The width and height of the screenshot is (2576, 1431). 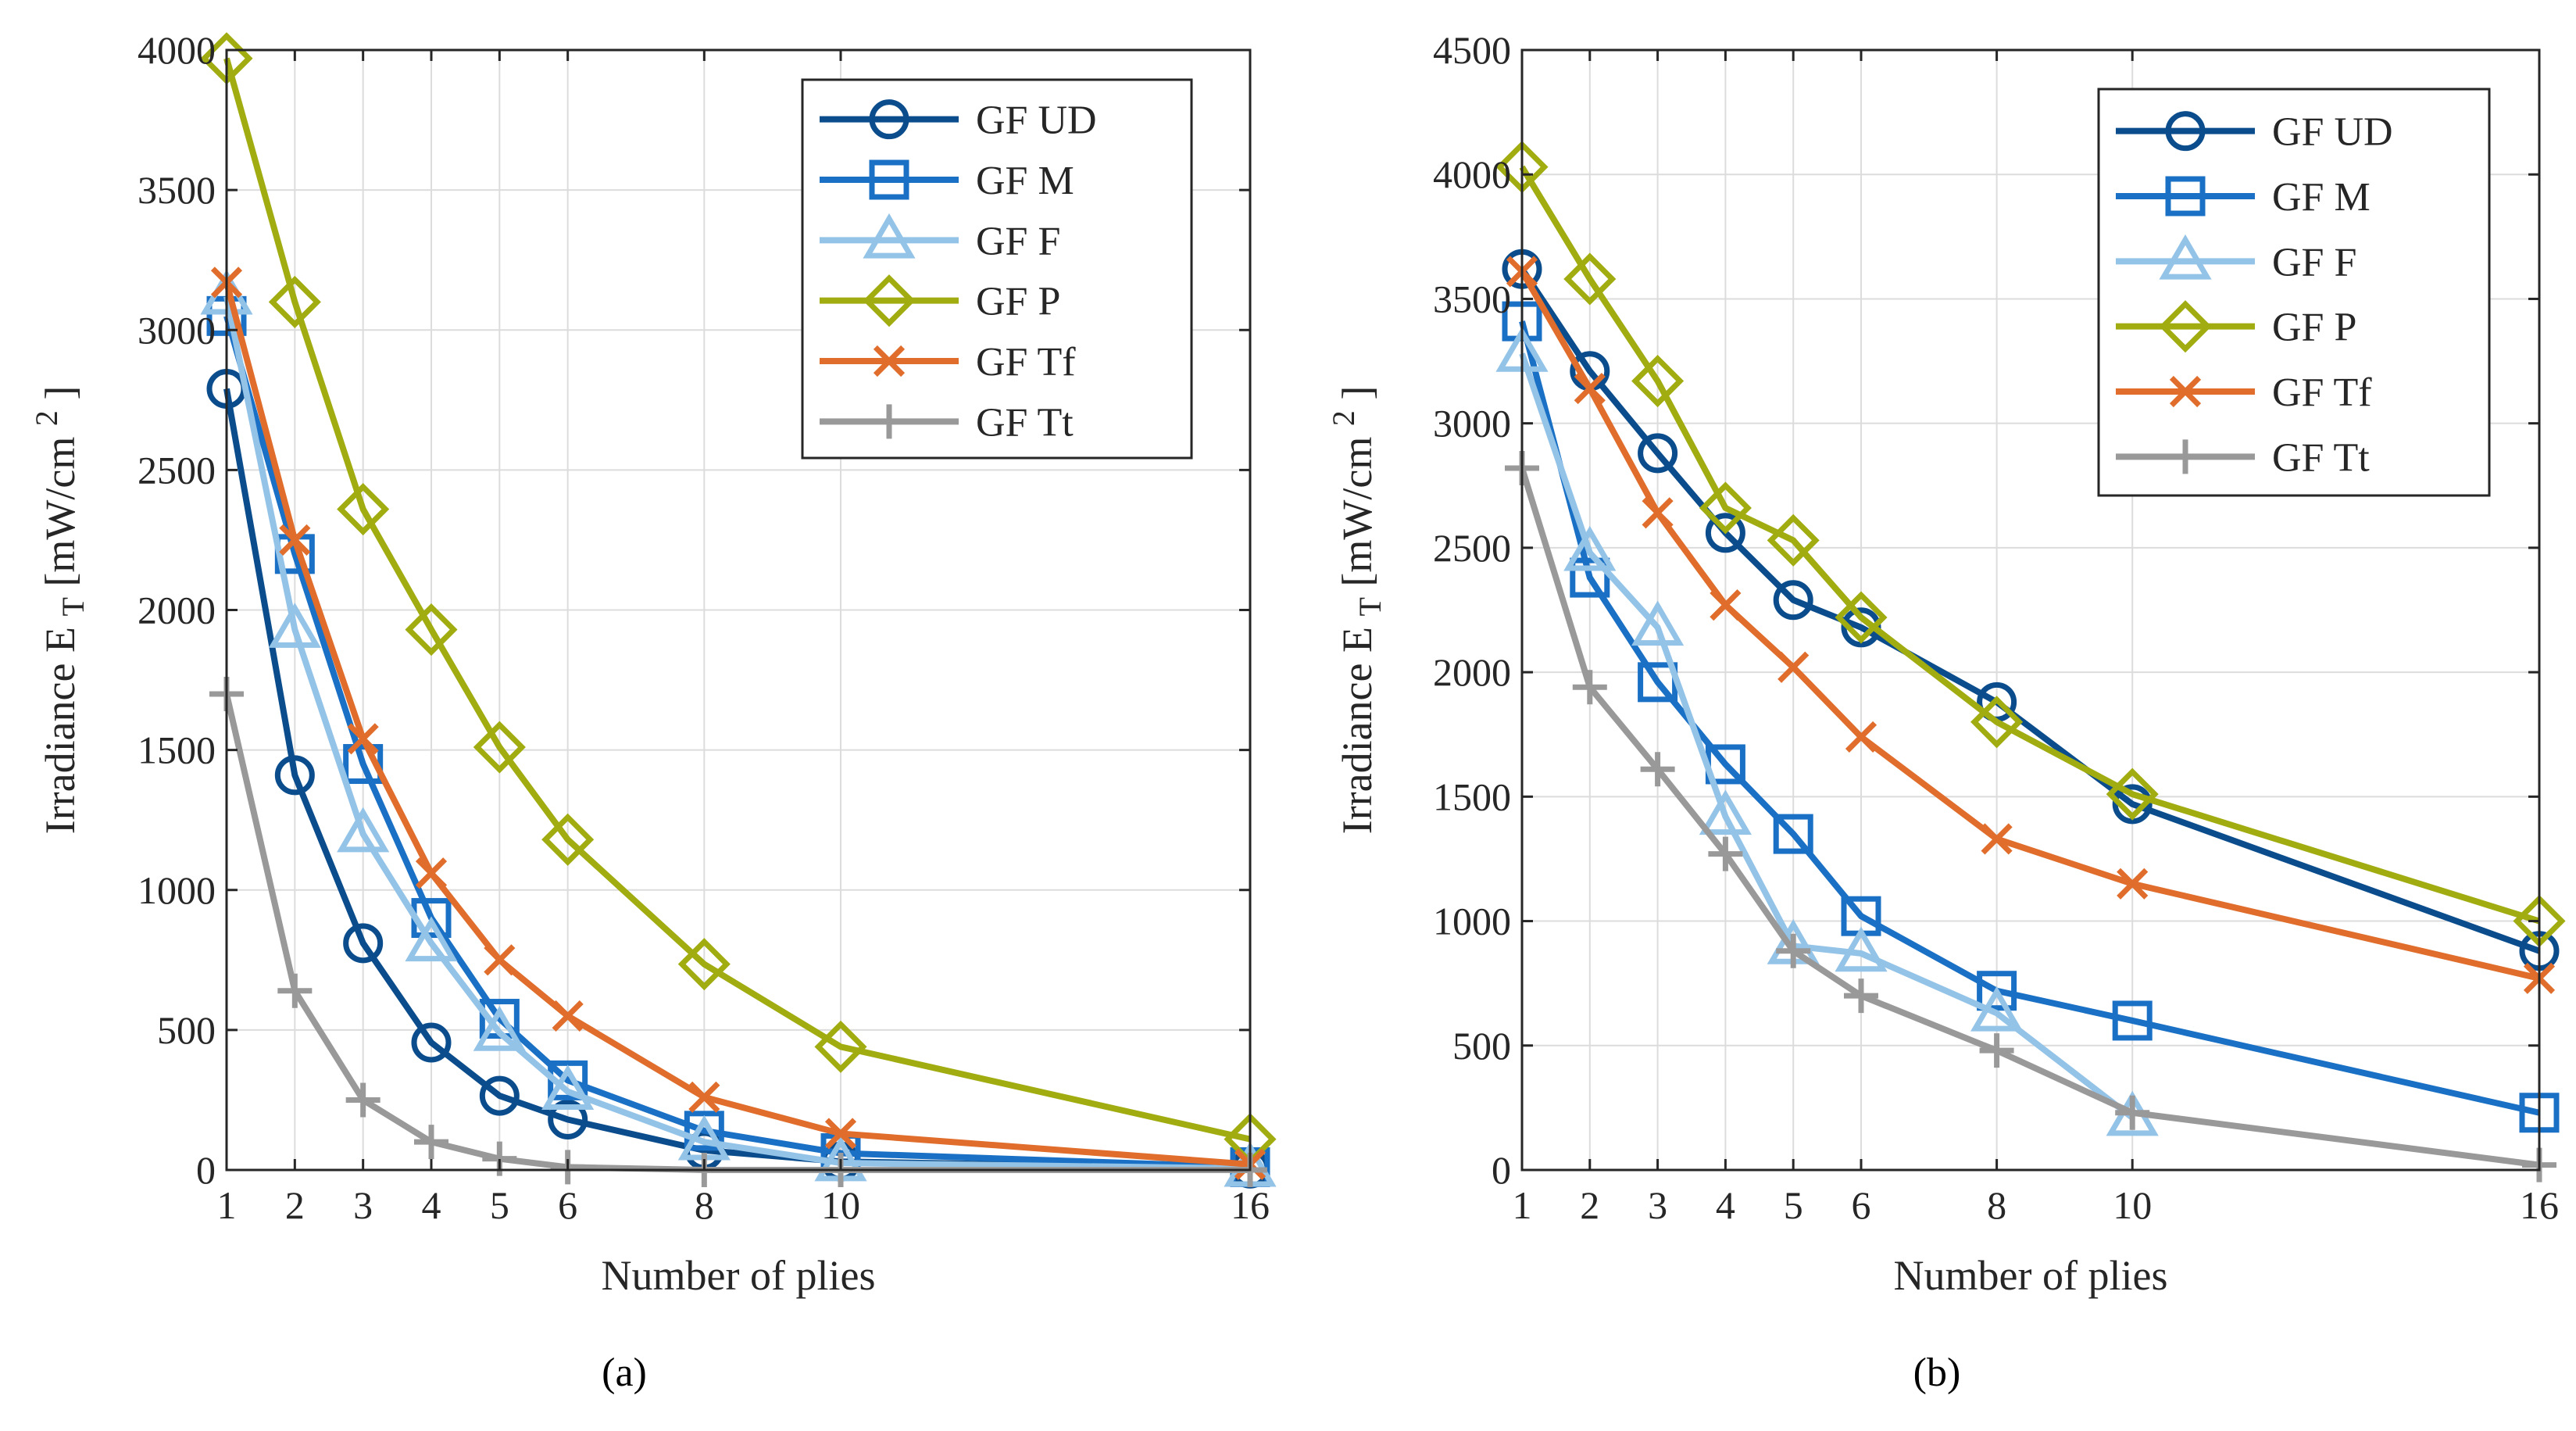 What do you see at coordinates (705, 1205) in the screenshot?
I see `x-tick-label-a-6: 8` at bounding box center [705, 1205].